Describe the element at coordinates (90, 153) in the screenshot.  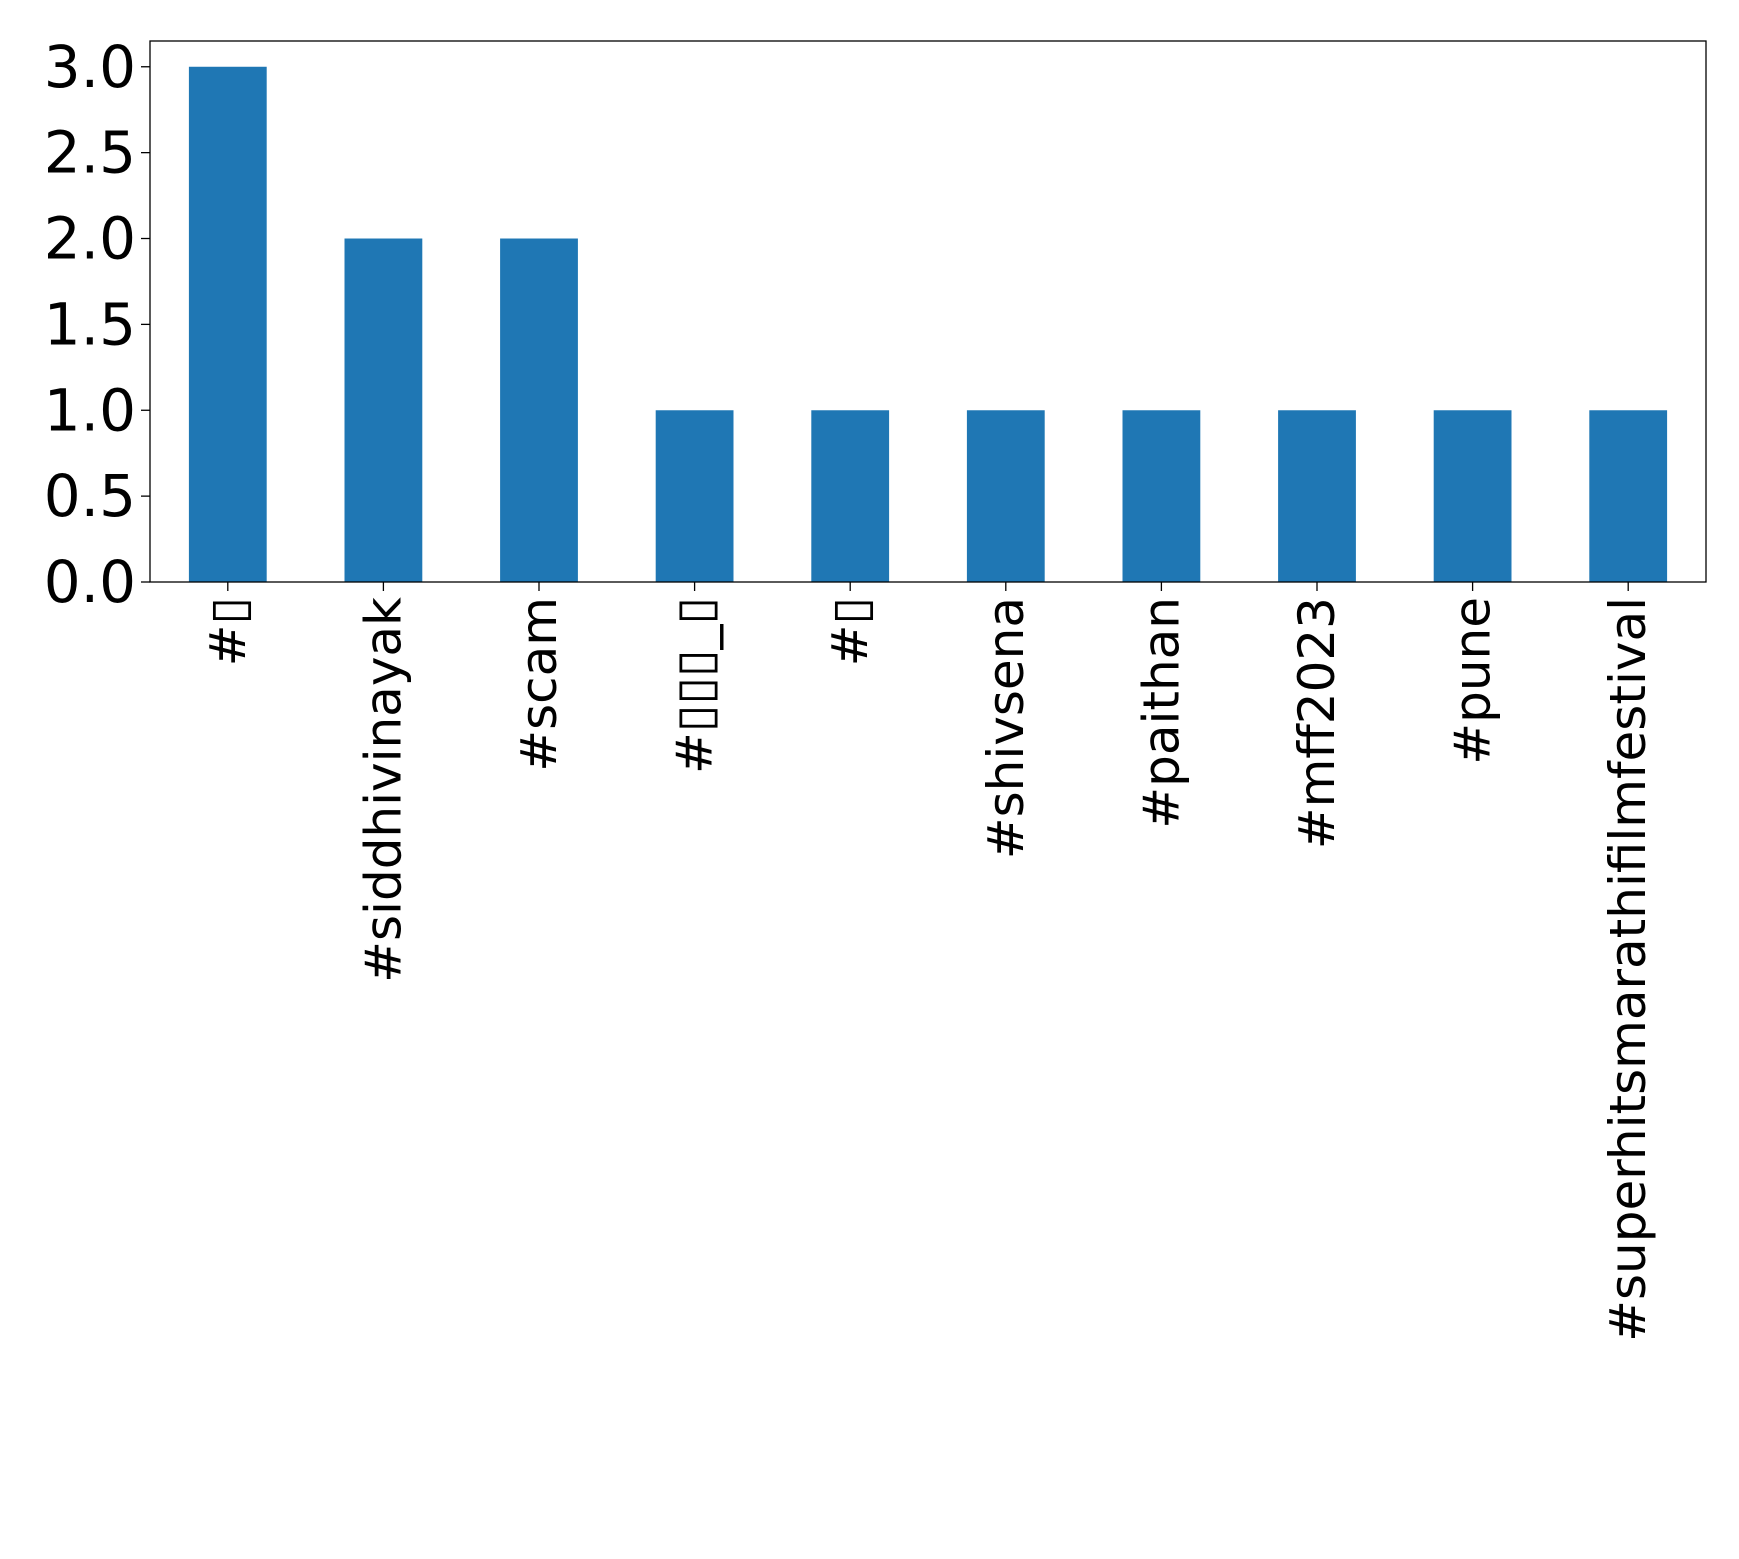
I see `y-tick-label: 2.5` at that location.